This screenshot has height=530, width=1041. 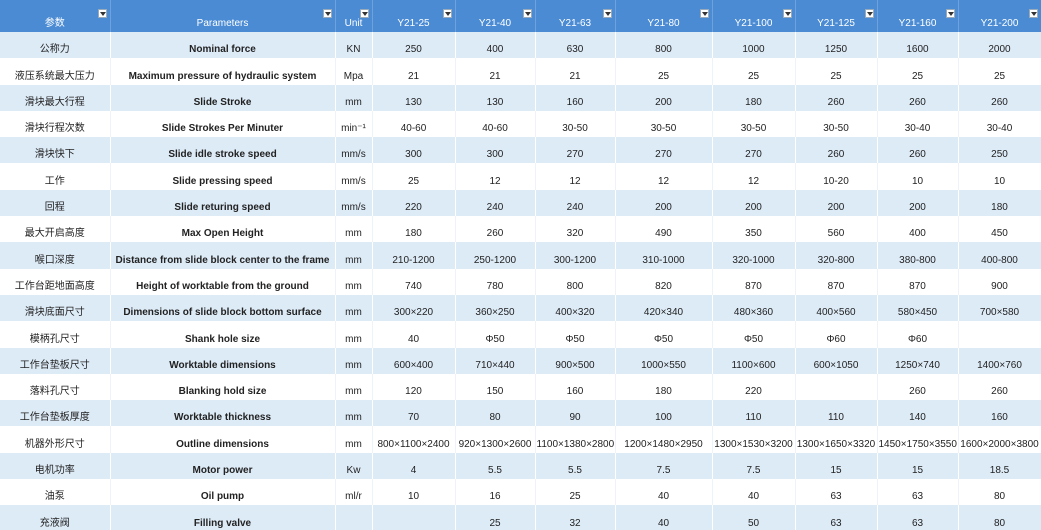 What do you see at coordinates (495, 387) in the screenshot?
I see `value-cell: 150` at bounding box center [495, 387].